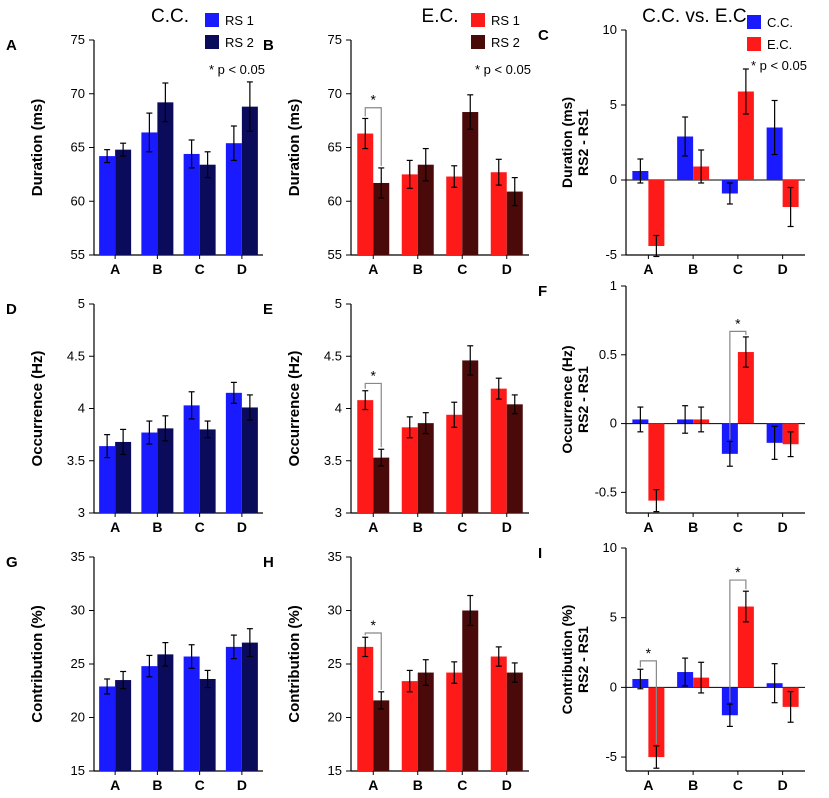 The width and height of the screenshot is (829, 798). I want to click on error-bar-e-d-s2, so click(514, 404).